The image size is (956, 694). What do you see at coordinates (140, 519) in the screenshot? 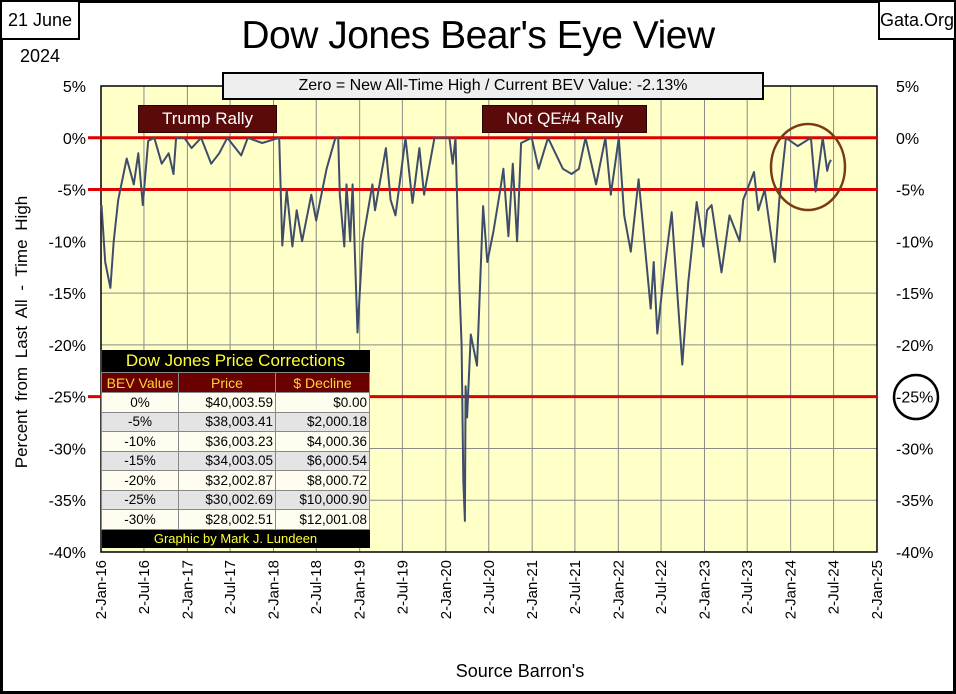
I see `bev-value-cell: -30%` at bounding box center [140, 519].